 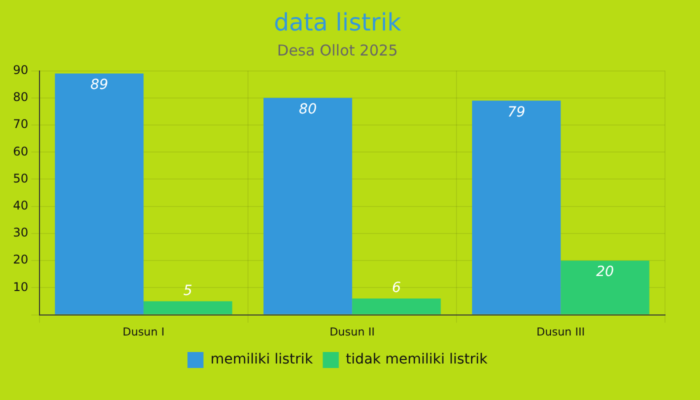 I want to click on legend-label: tidak memiliki listrik, so click(x=417, y=360).